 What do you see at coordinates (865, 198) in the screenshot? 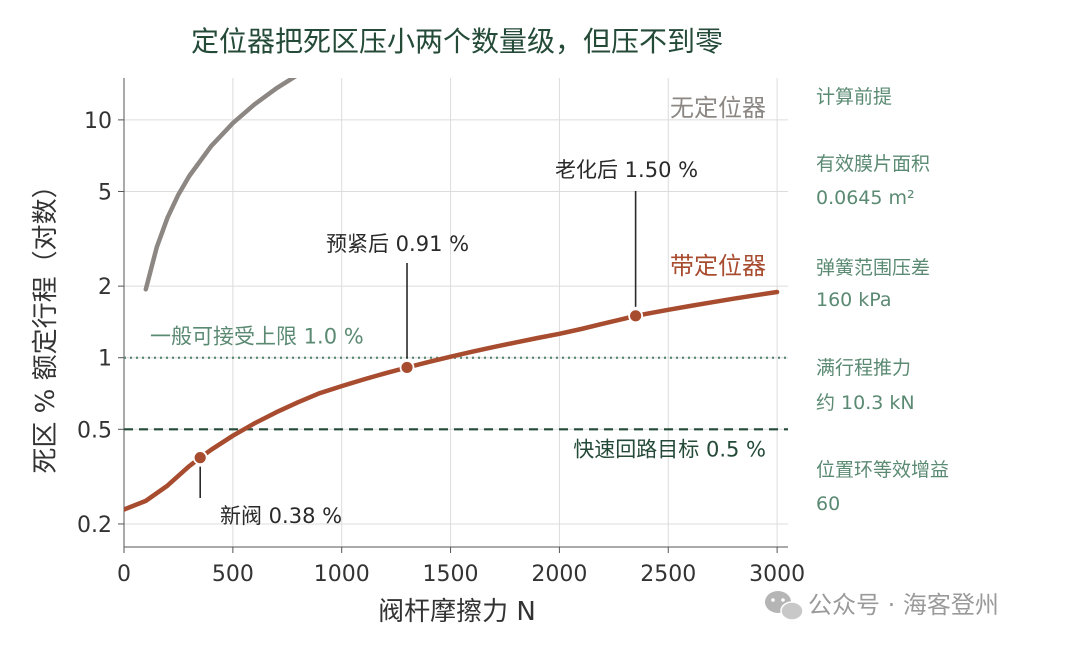
I see `side-panel-value: 0.0645 m²` at bounding box center [865, 198].